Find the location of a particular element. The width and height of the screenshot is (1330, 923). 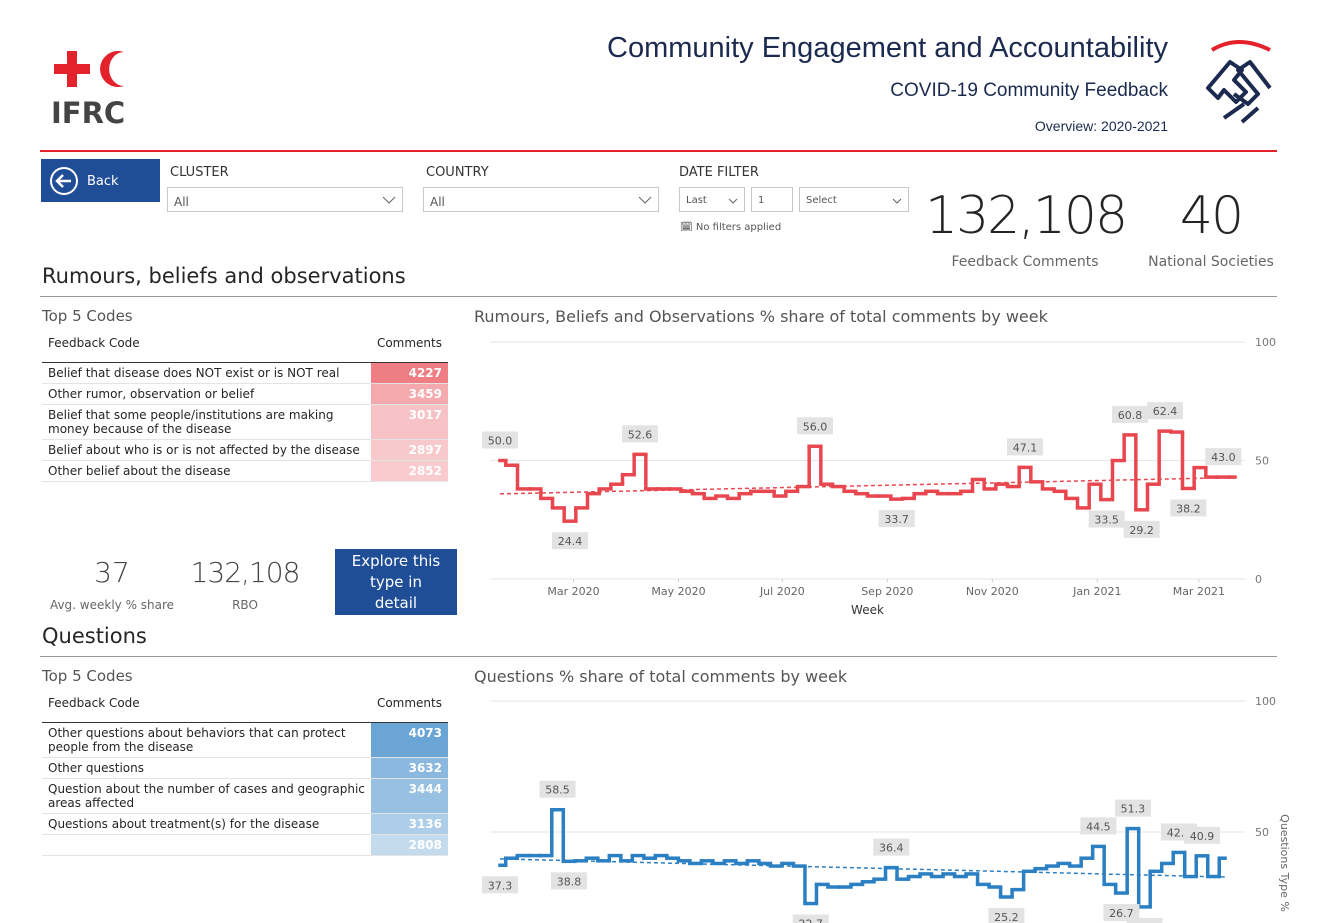

back-button: Back is located at coordinates (100, 180).